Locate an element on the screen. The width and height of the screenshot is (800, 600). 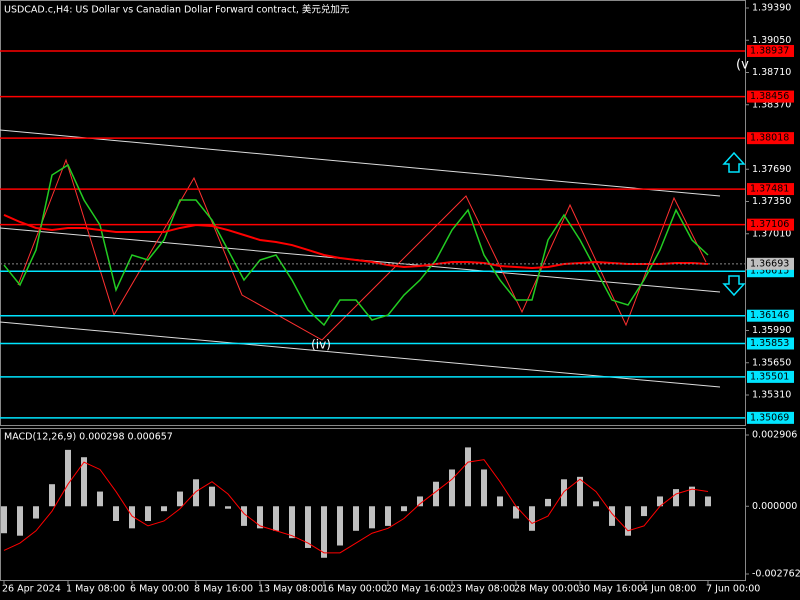
level-label: 1.35501 is located at coordinates (769, 376).